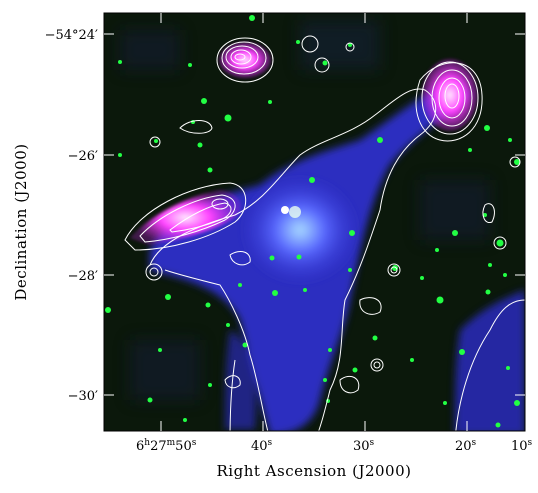 The height and width of the screenshot is (493, 538). Describe the element at coordinates (21, 221) in the screenshot. I see `y-axis-title: Declination (J2000)` at that location.